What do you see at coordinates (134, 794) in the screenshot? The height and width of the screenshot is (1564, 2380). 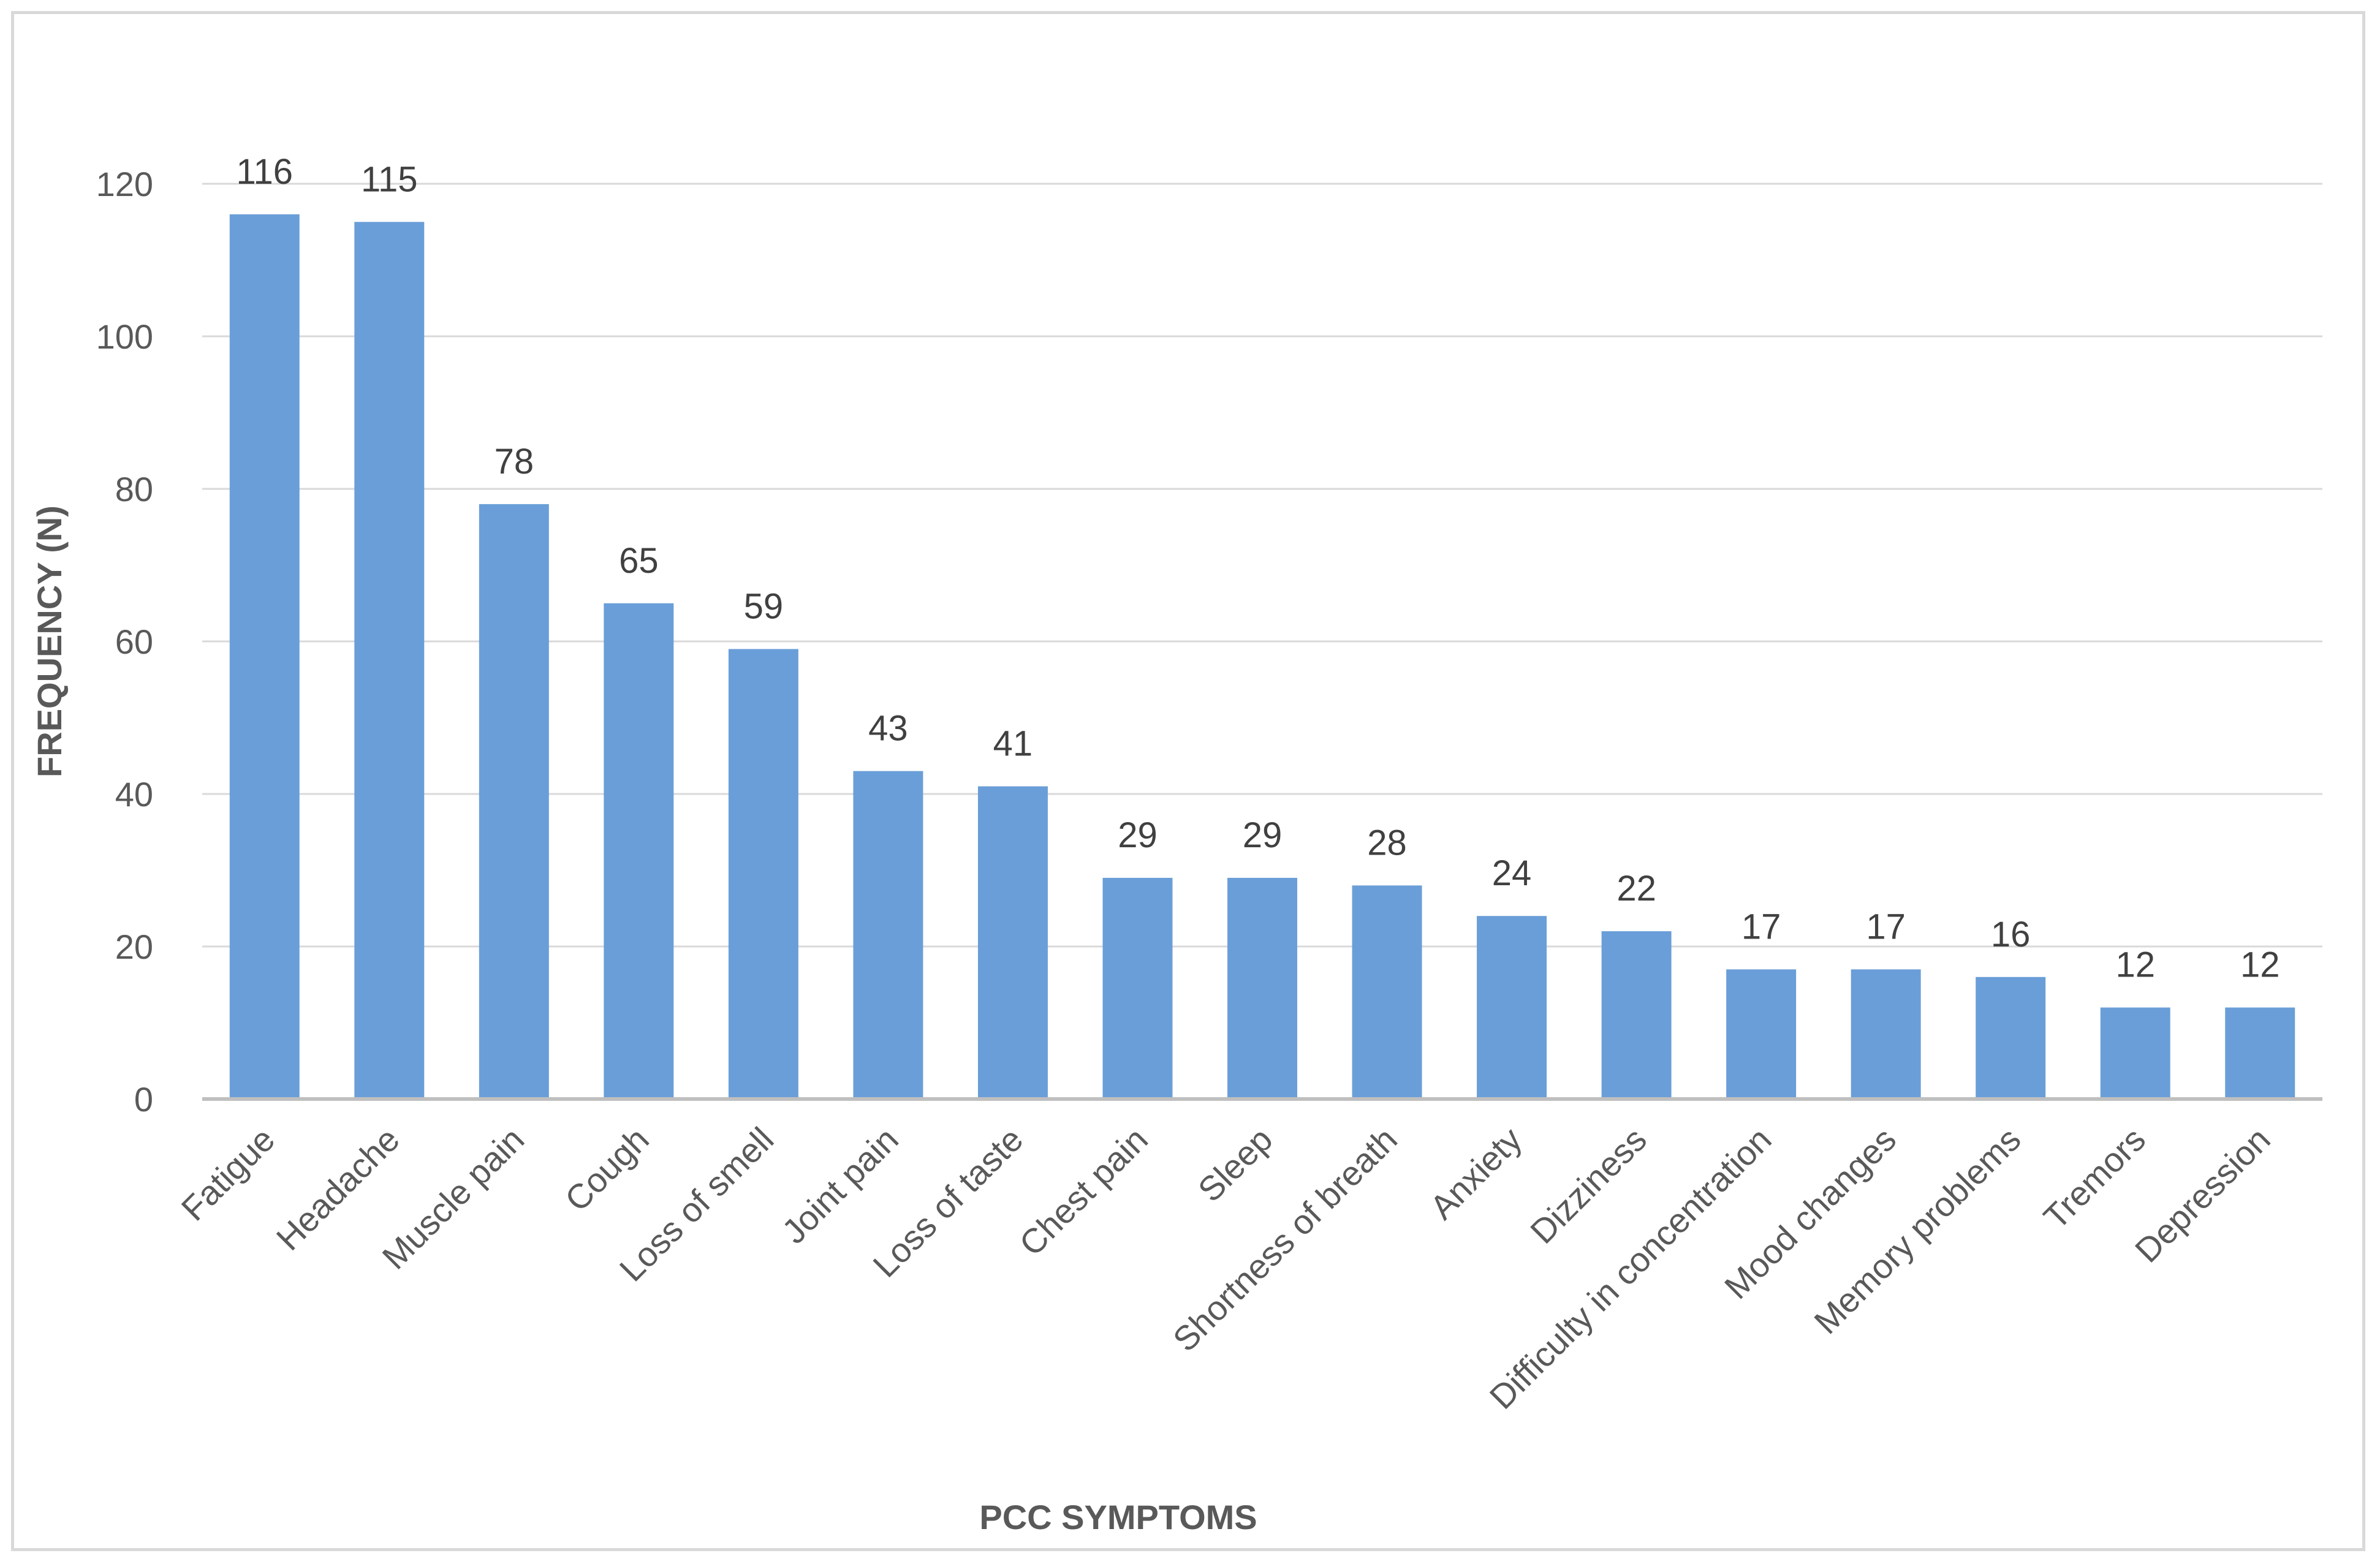 I see `y-tick-label: 40` at bounding box center [134, 794].